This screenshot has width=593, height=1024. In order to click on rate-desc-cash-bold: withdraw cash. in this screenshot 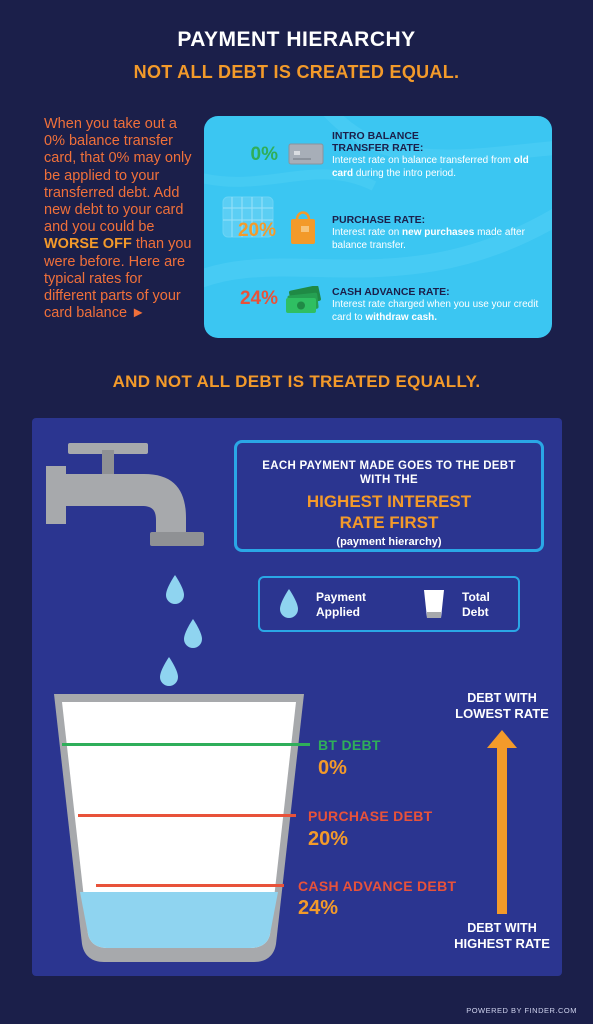, I will do `click(401, 317)`.